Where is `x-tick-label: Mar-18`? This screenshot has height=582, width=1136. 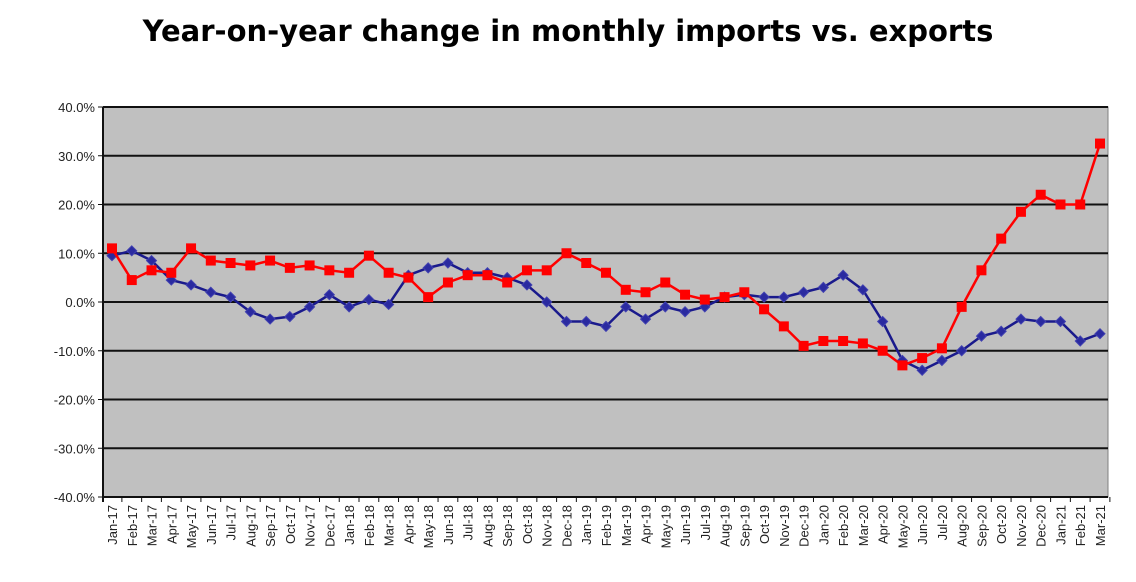 x-tick-label: Mar-18 is located at coordinates (389, 525).